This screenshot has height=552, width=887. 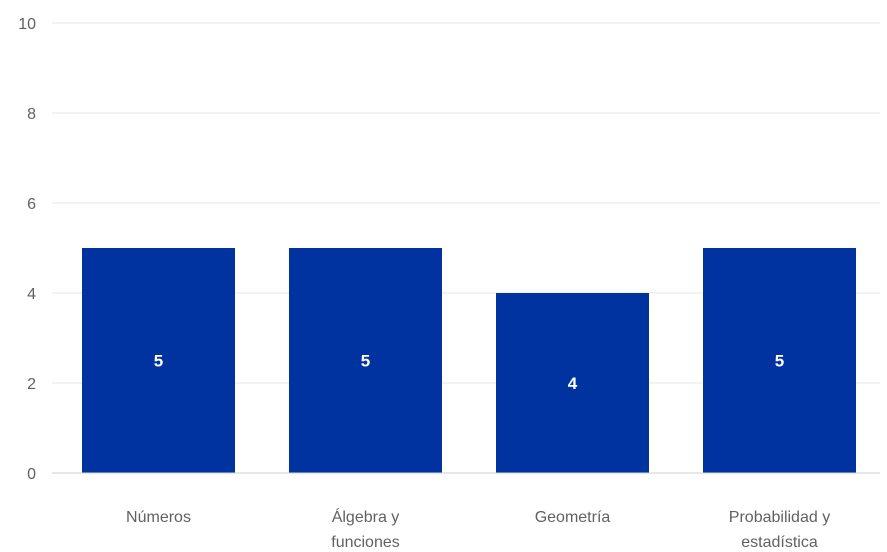 I want to click on category-label-2-line-0: Geometría, so click(x=573, y=517).